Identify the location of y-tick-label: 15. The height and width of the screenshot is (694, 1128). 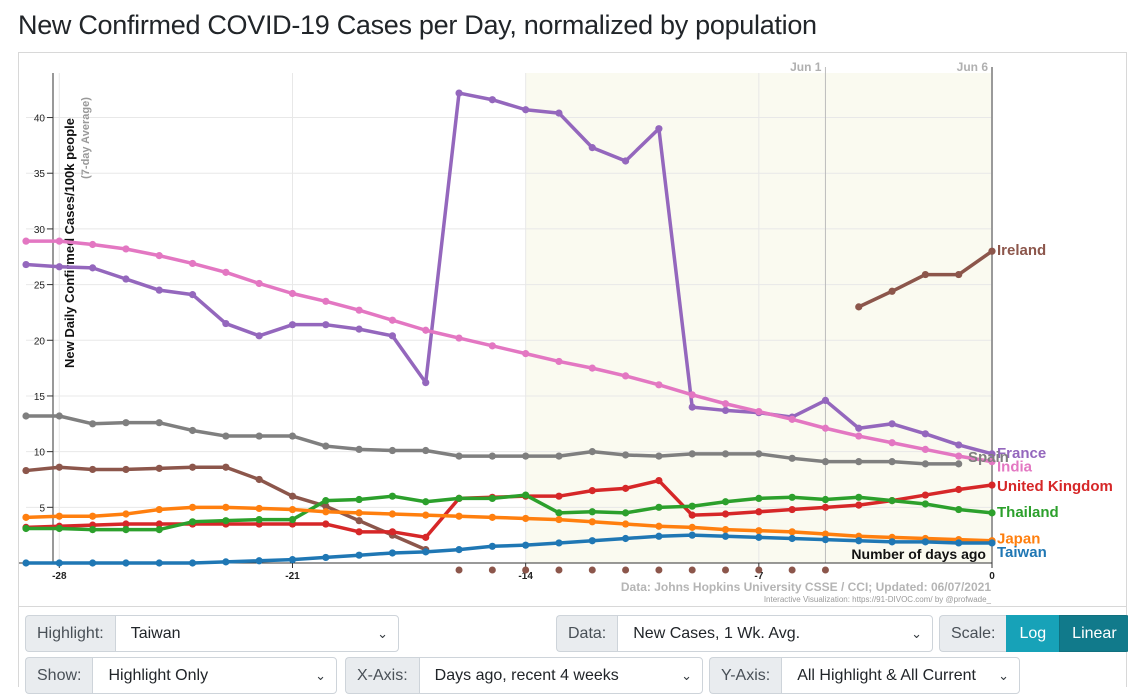
(40, 397).